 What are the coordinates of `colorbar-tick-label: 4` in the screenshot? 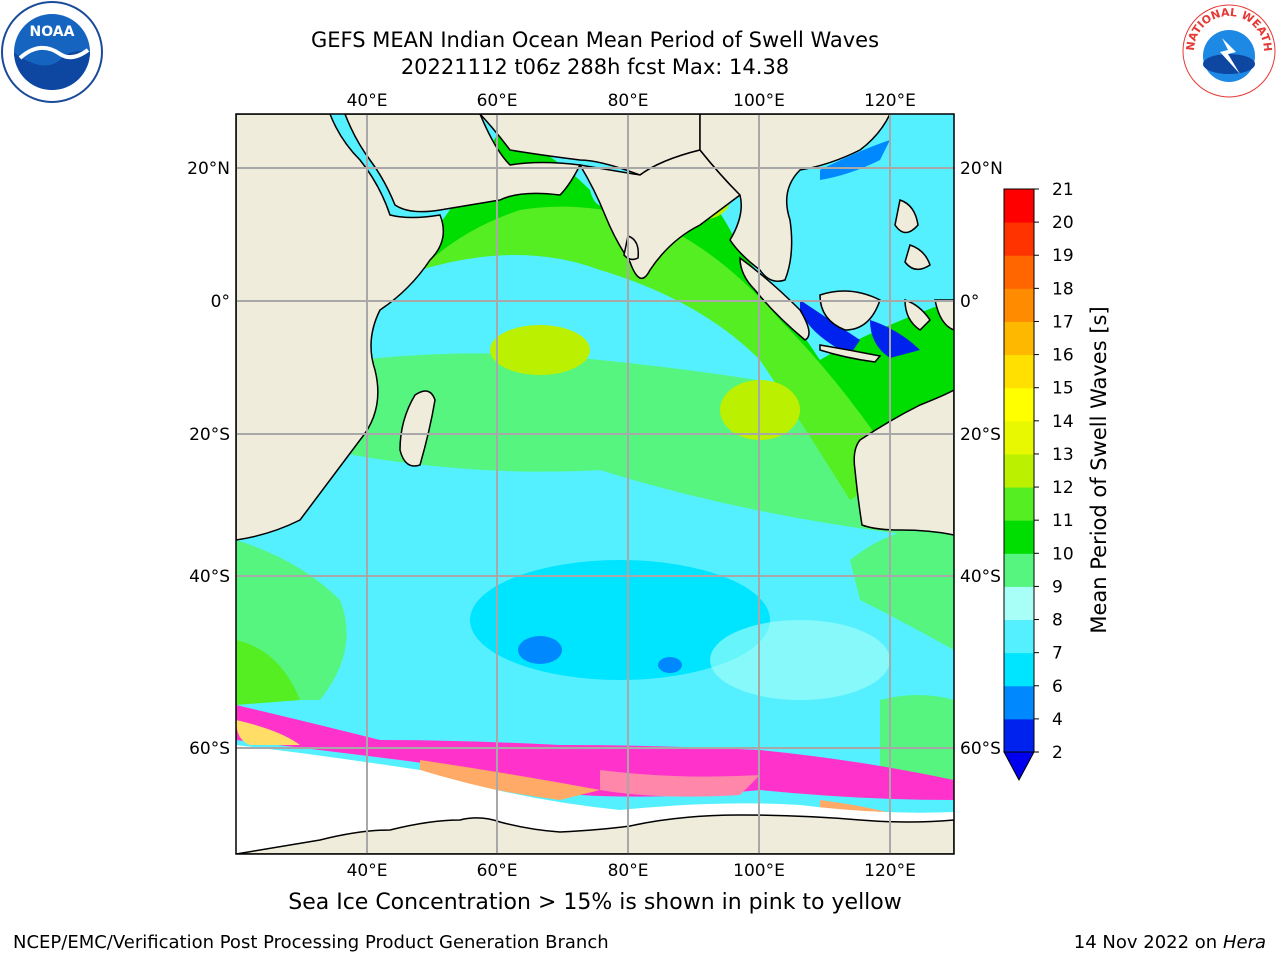 It's located at (1057, 720).